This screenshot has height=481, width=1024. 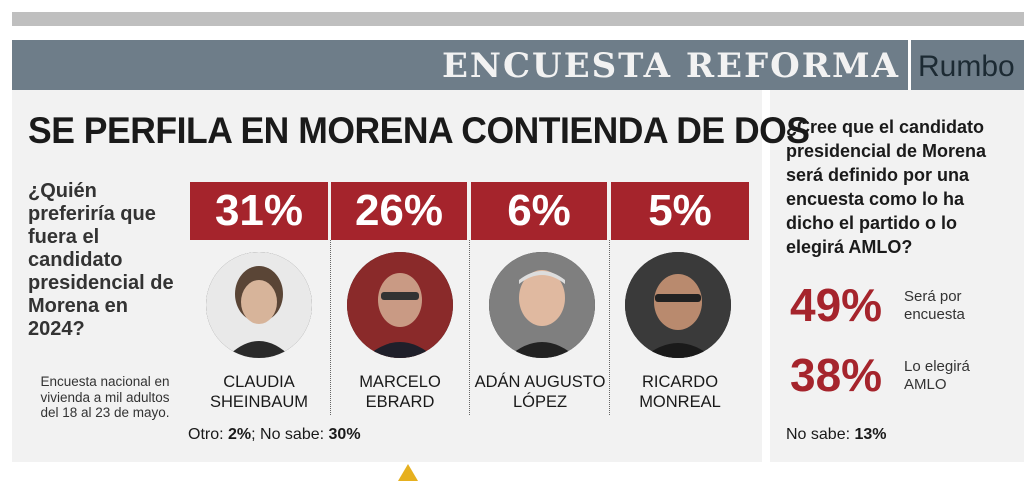 What do you see at coordinates (400, 402) in the screenshot?
I see `candidate-last-name: EBRARD` at bounding box center [400, 402].